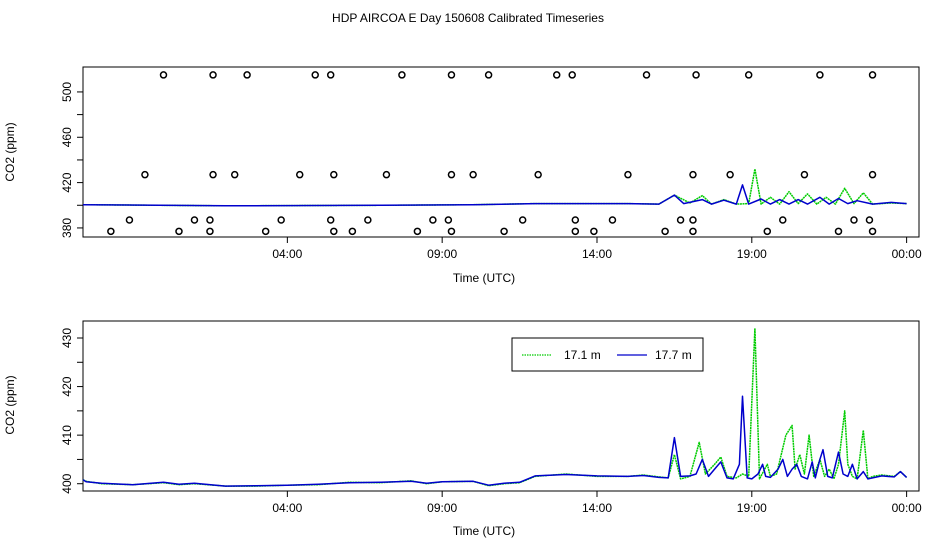  What do you see at coordinates (442, 508) in the screenshot?
I see `bottom-x-tick-label: 09:00` at bounding box center [442, 508].